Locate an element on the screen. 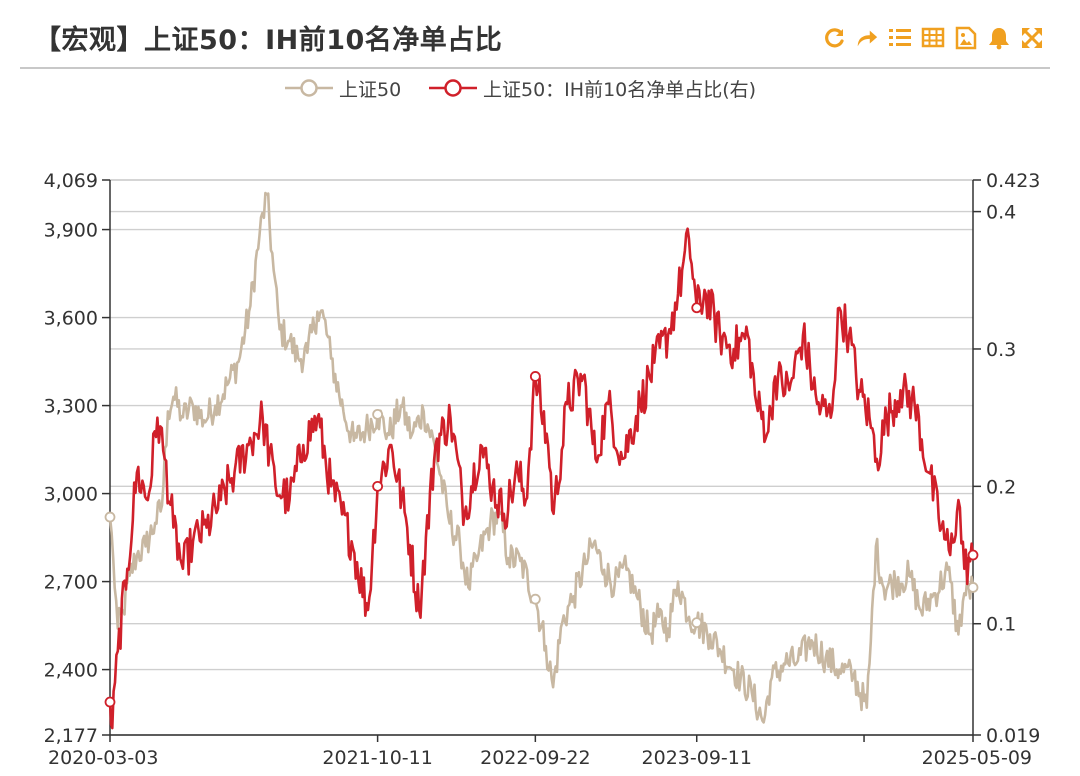 The width and height of the screenshot is (1080, 776). header-divider is located at coordinates (535, 68).